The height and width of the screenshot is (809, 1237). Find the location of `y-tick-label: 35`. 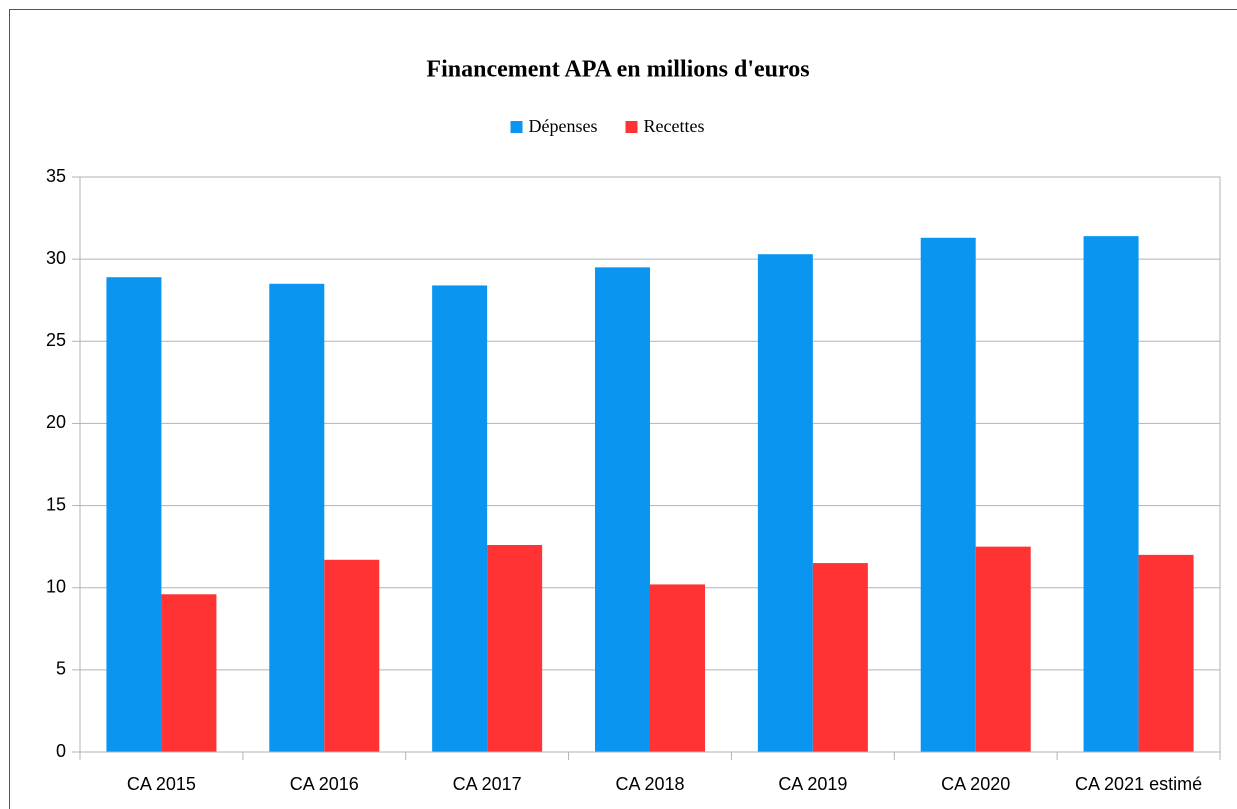

y-tick-label: 35 is located at coordinates (56, 176).